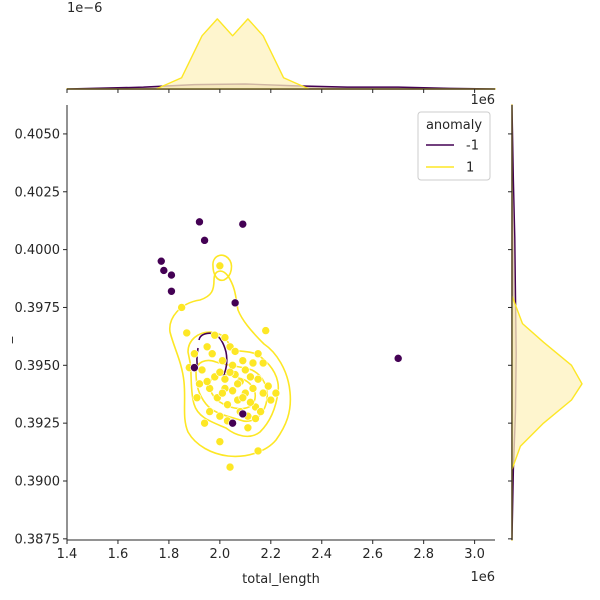  What do you see at coordinates (321, 554) in the screenshot?
I see `x-tick-label: 2.4` at bounding box center [321, 554].